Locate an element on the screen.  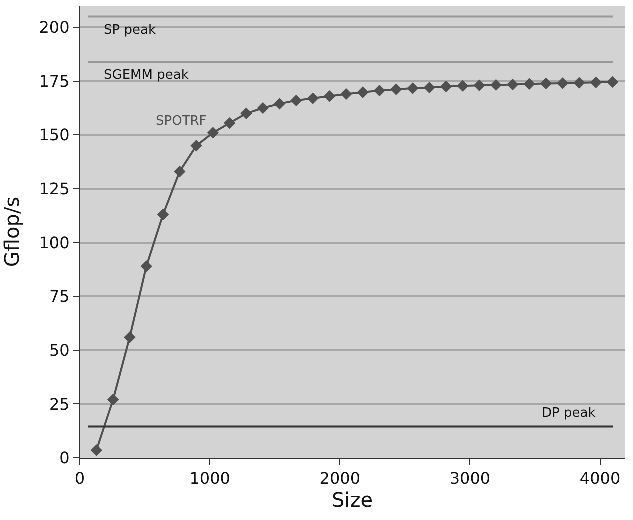
y-tick-label: 125 is located at coordinates (54, 189).